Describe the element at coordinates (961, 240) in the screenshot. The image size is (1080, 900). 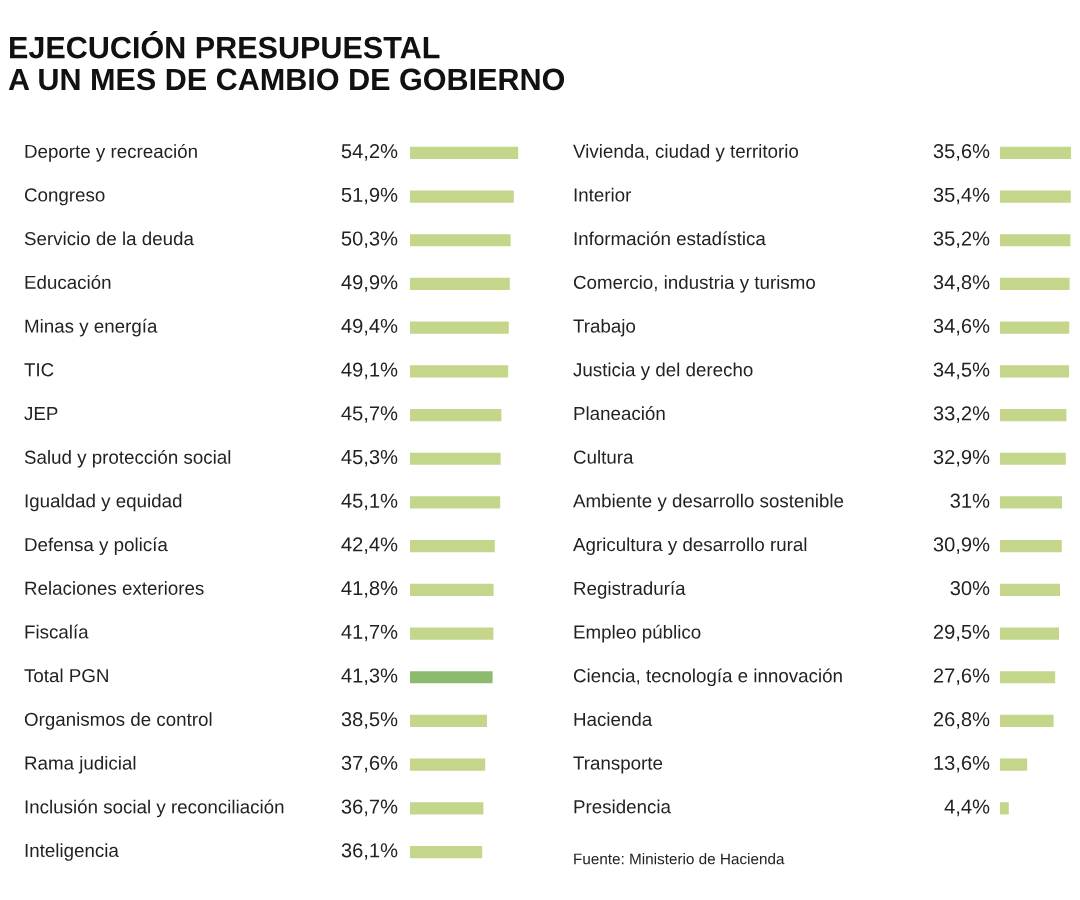
I see `data-label: 35,2%` at that location.